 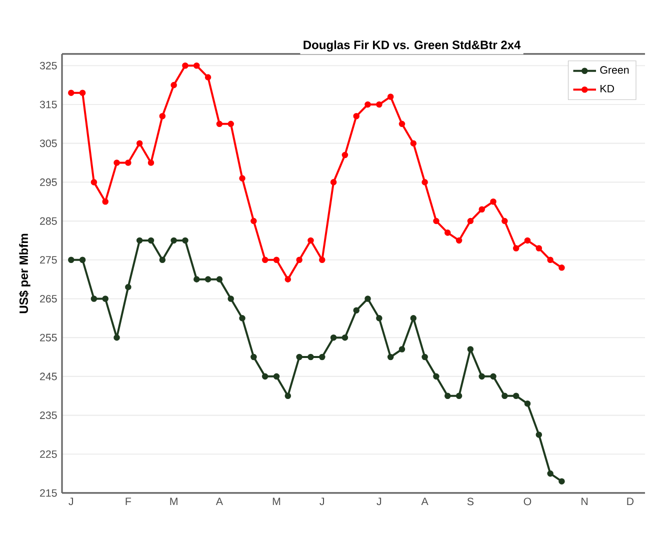 I want to click on x-tick-label: F, so click(x=129, y=502).